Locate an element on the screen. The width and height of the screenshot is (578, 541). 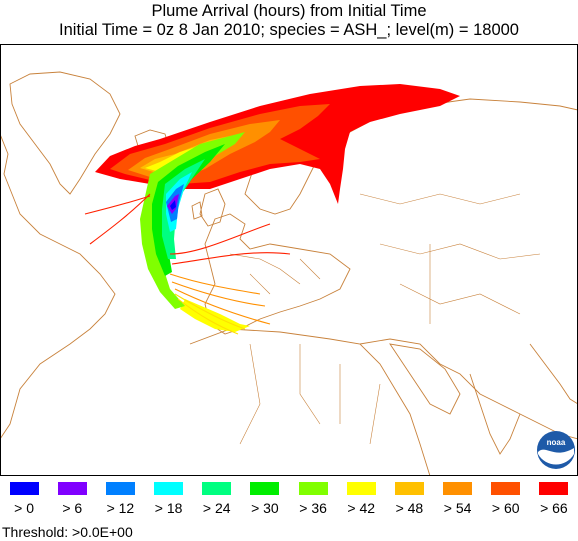
middle-east-coast is located at coordinates (468, 389).